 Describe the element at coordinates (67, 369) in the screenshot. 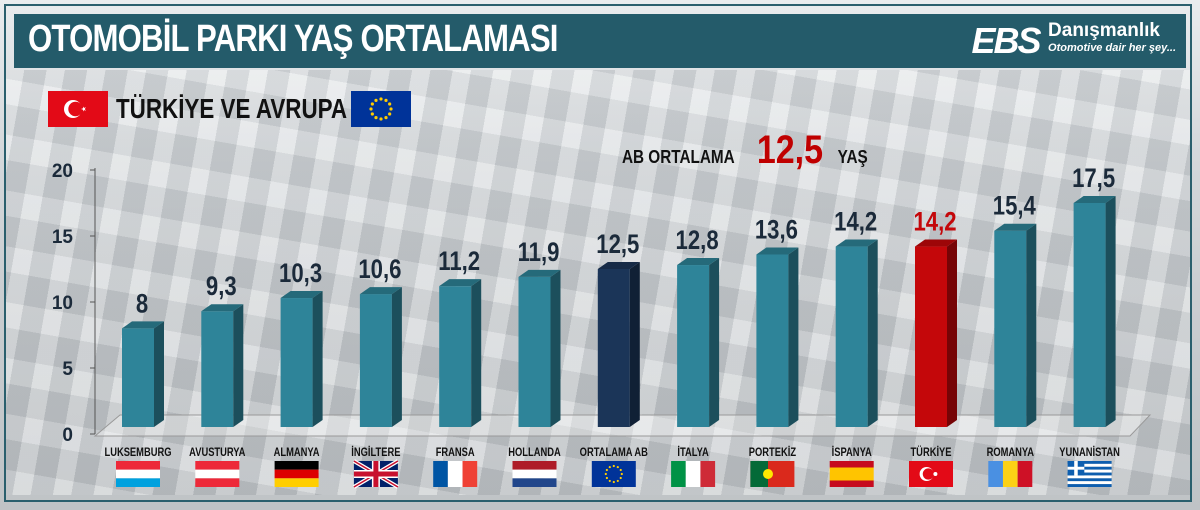

I see `y-tick-label: 5` at that location.